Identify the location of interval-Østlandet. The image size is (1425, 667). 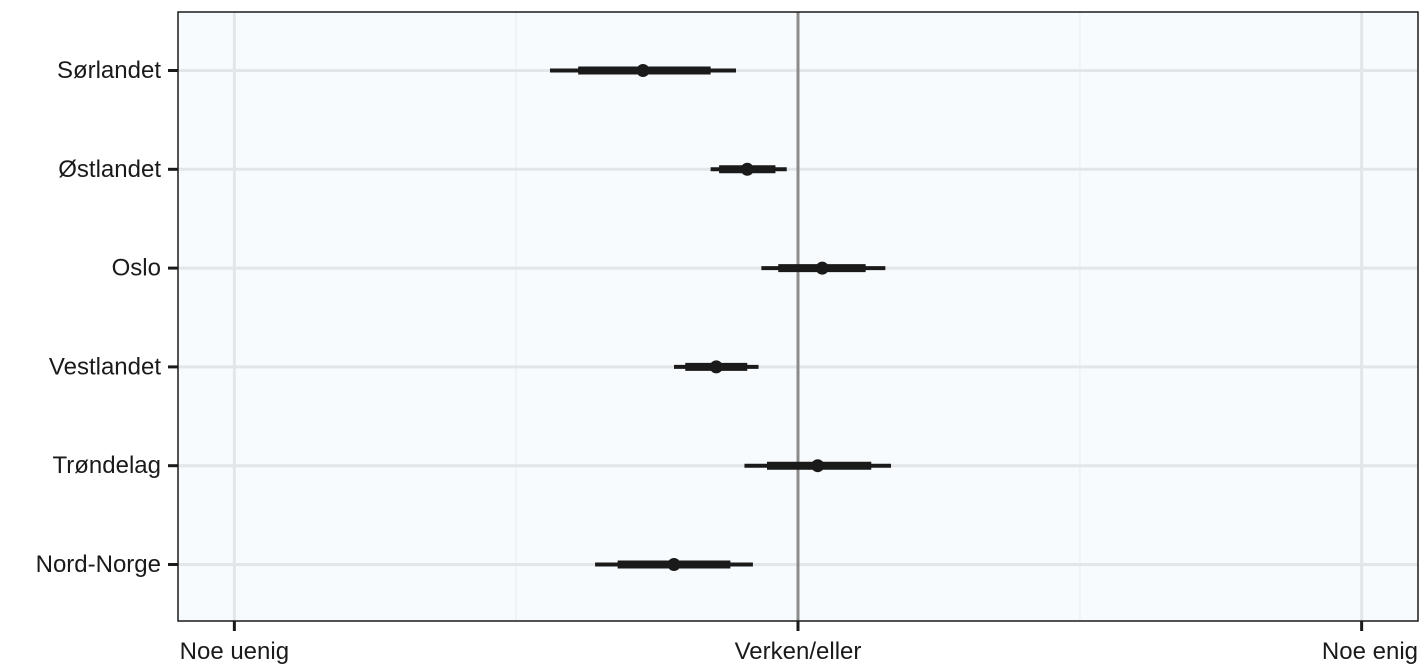
(748, 169).